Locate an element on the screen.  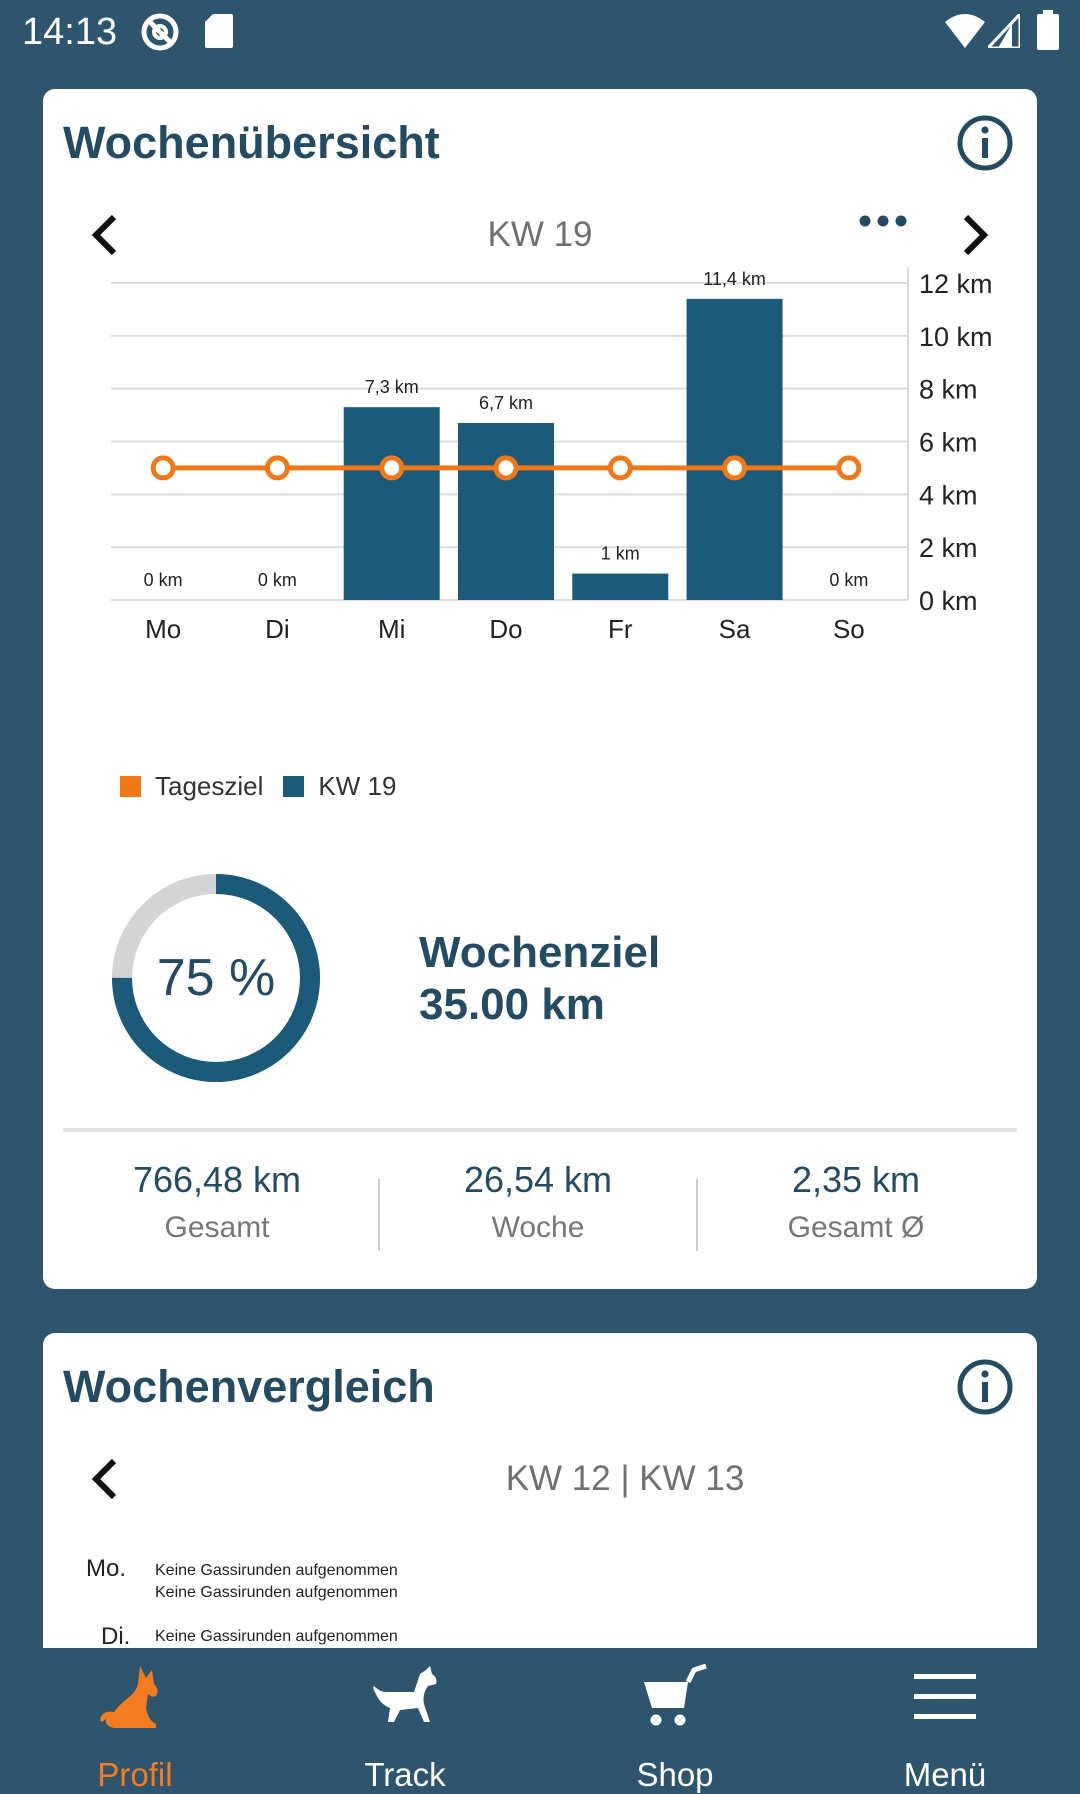
y-tick-label: 8 km is located at coordinates (948, 390).